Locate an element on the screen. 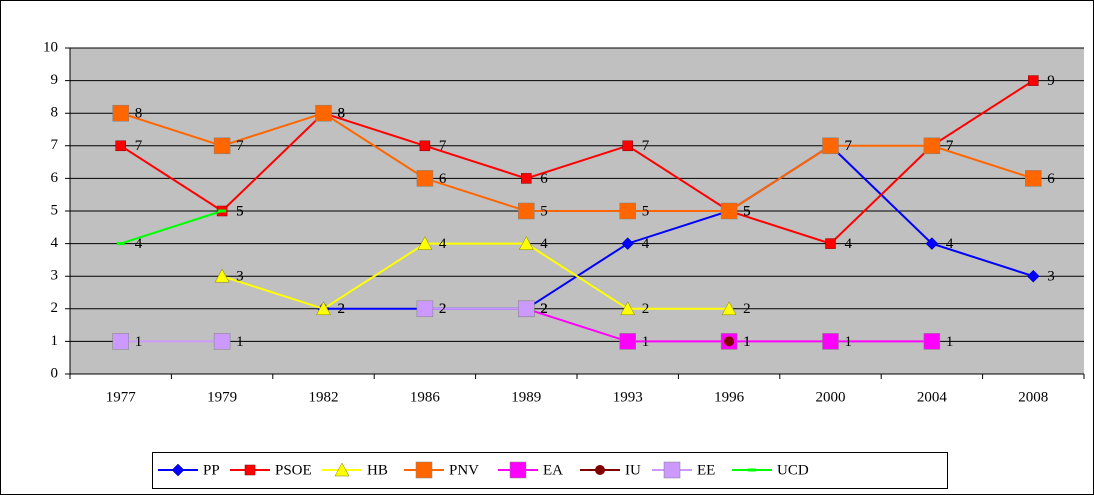  x-tick-label: 2004 is located at coordinates (932, 397).